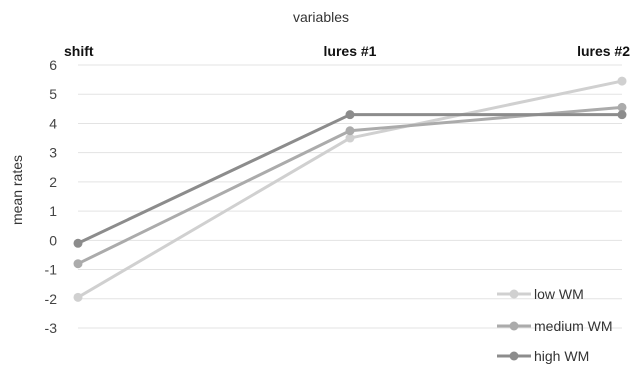 This screenshot has width=632, height=368. I want to click on category-labels: shift lures #1 lures #2, so click(347, 51).